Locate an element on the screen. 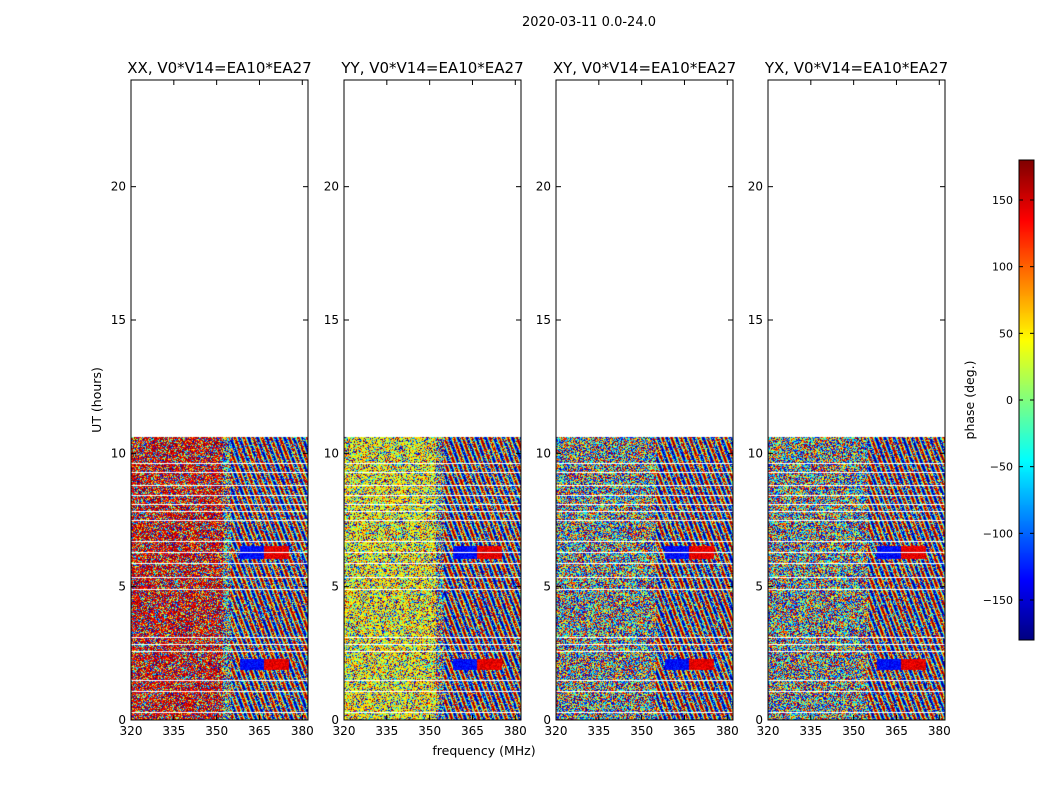 The width and height of the screenshot is (1050, 800). colorbar-label: phase (deg.) is located at coordinates (969, 400).